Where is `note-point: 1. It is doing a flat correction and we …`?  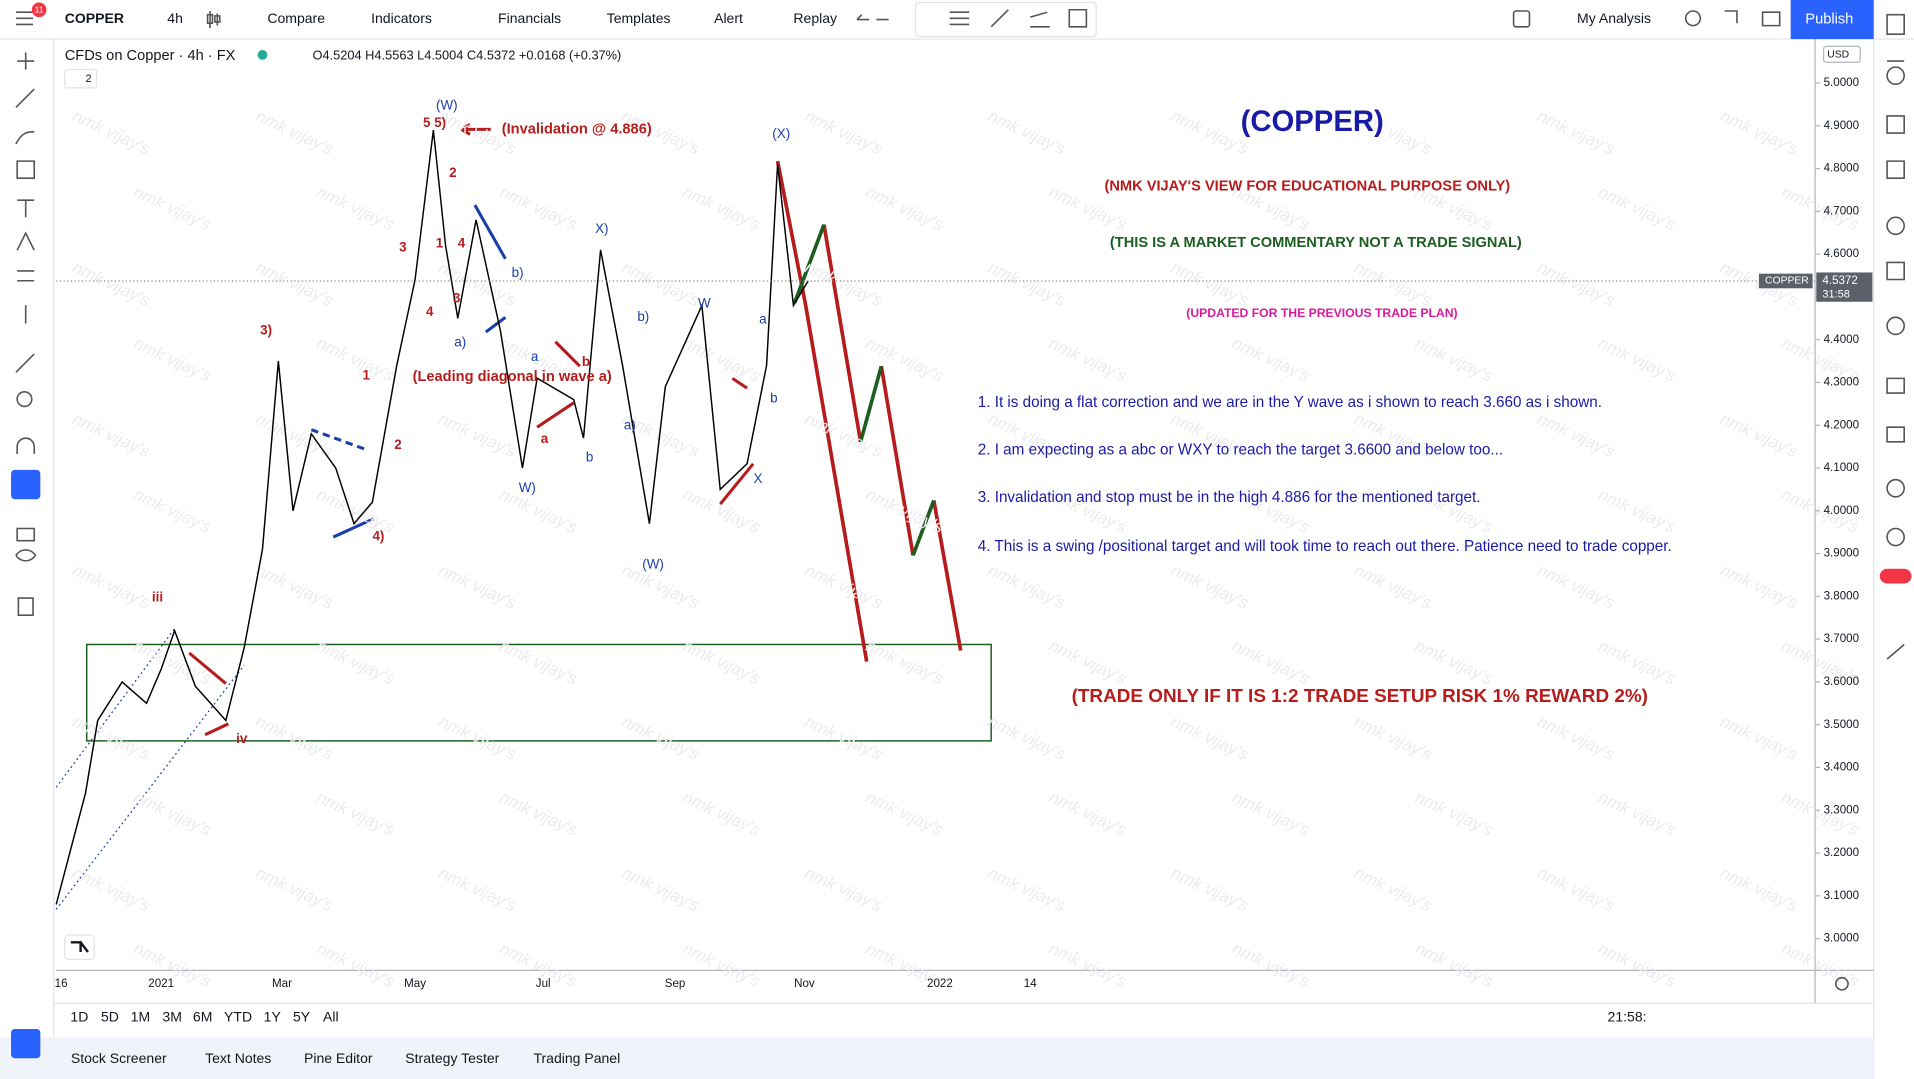 note-point: 1. It is doing a flat correction and we … is located at coordinates (1290, 402).